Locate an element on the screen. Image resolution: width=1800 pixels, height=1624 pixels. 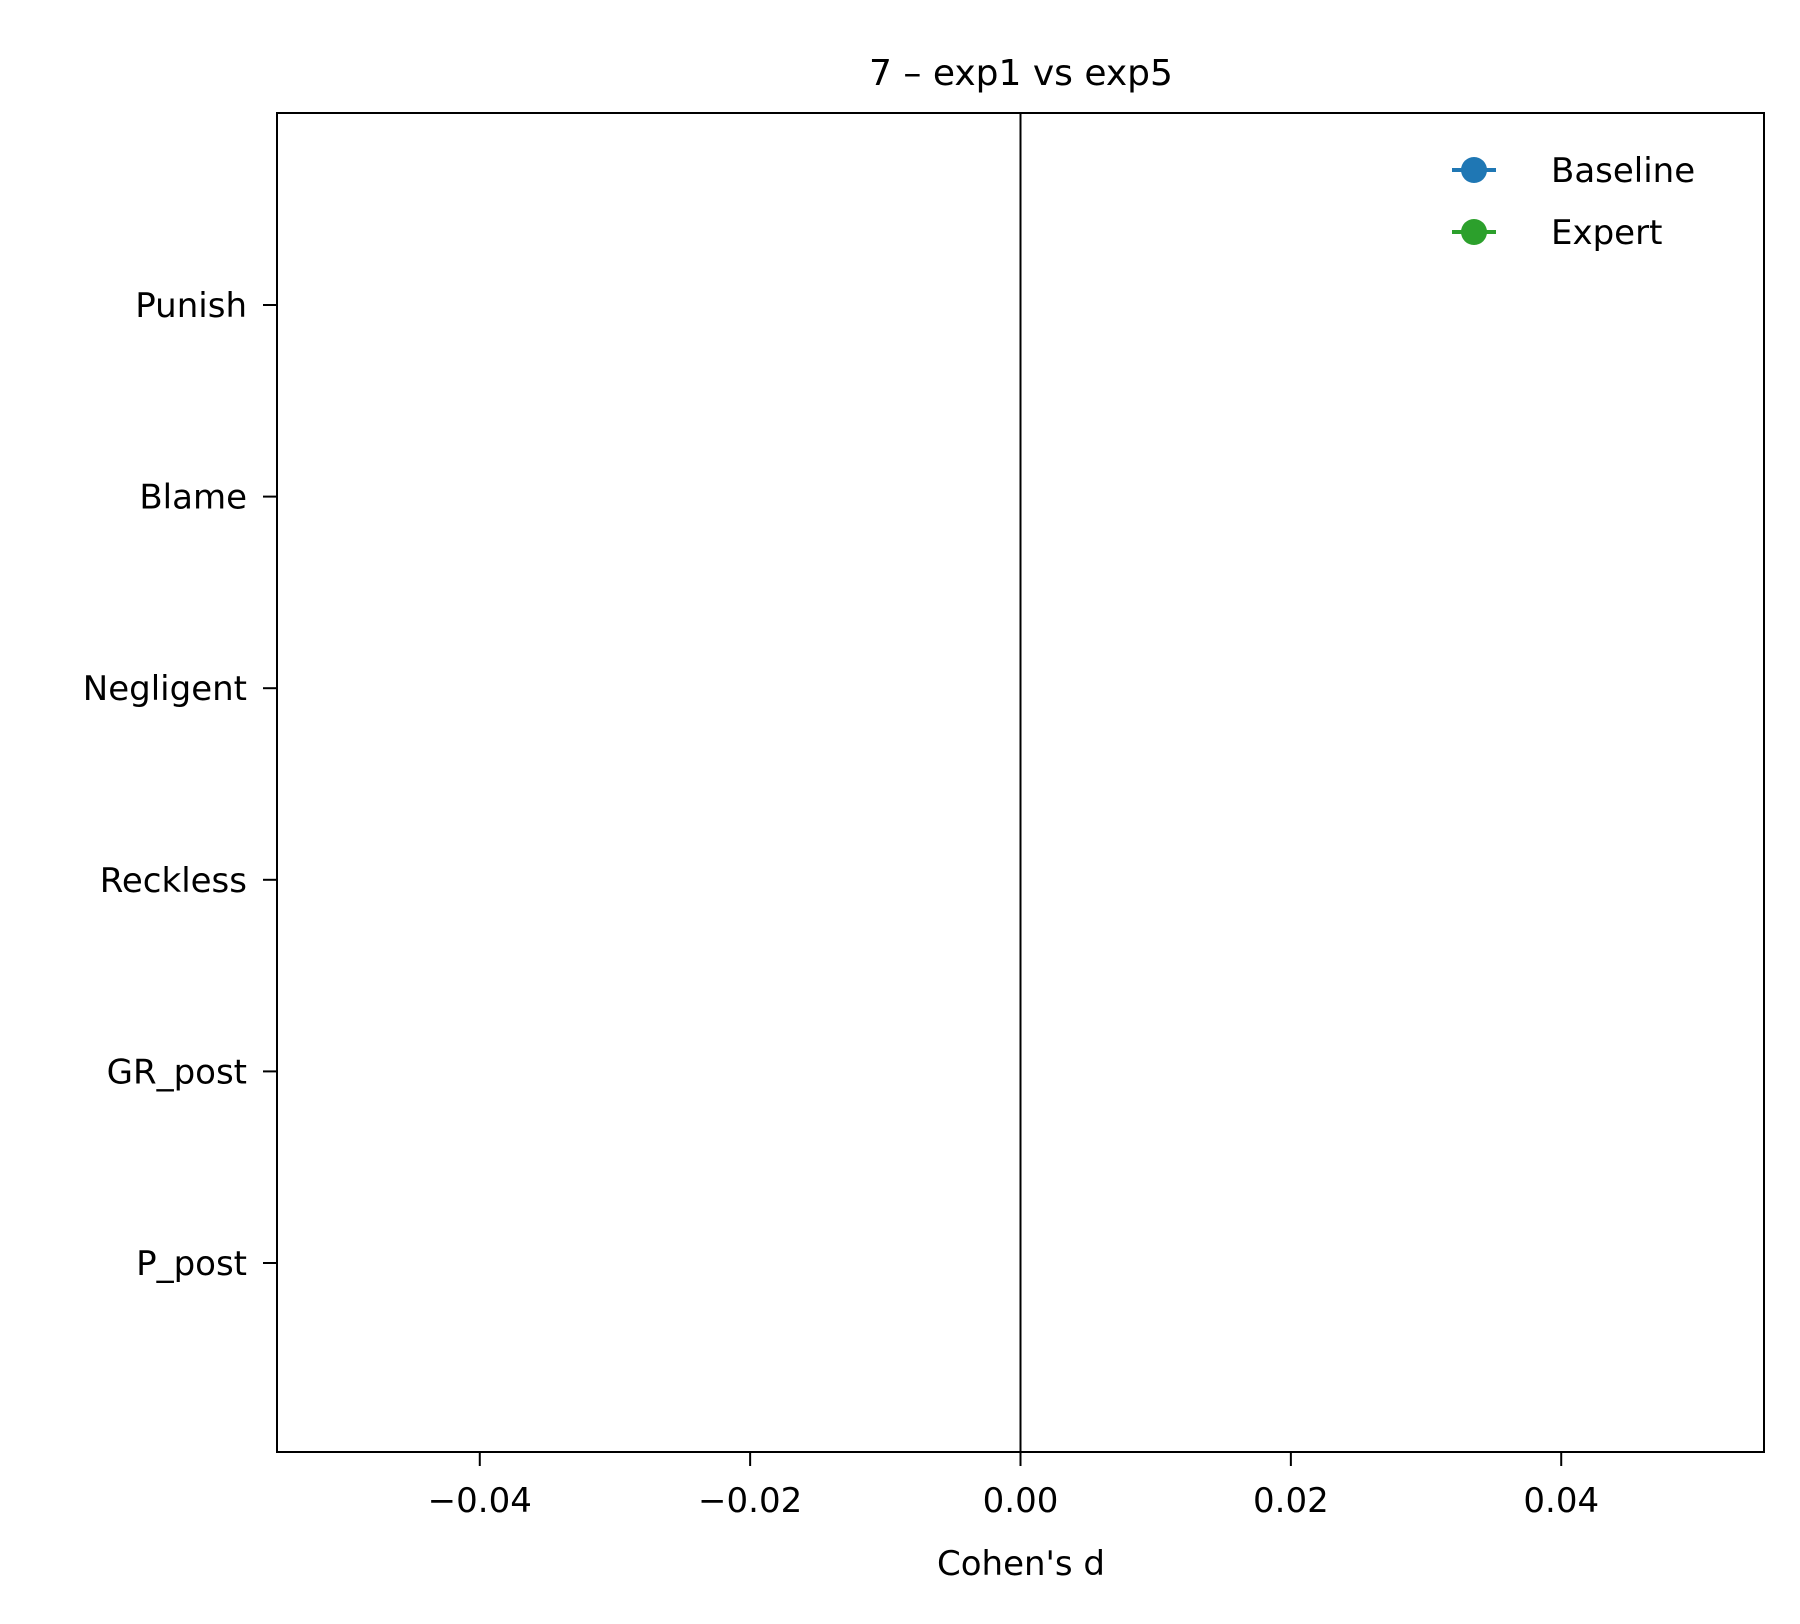
legend-entry: Baseline is located at coordinates (1573, 171).